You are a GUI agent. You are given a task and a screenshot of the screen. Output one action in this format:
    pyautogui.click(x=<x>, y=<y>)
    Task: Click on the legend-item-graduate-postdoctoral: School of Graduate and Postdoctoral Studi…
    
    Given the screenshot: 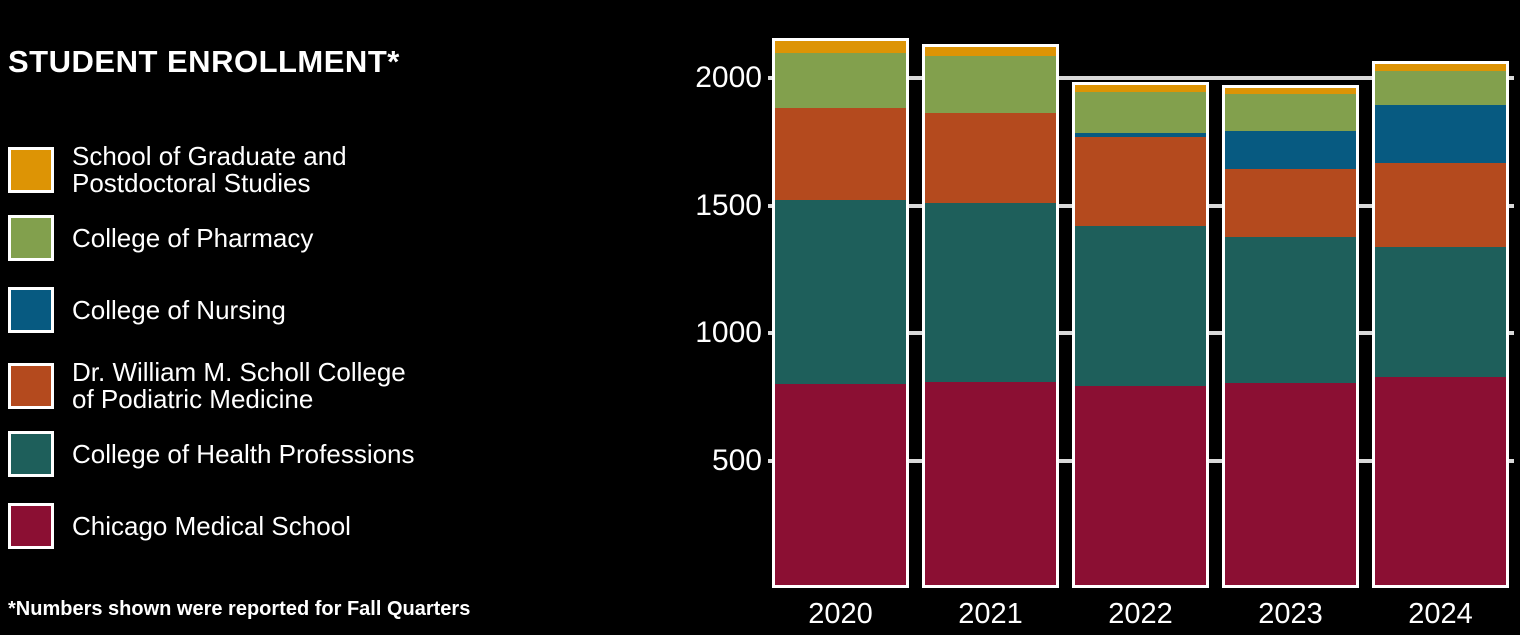 What is the action you would take?
    pyautogui.click(x=177, y=170)
    